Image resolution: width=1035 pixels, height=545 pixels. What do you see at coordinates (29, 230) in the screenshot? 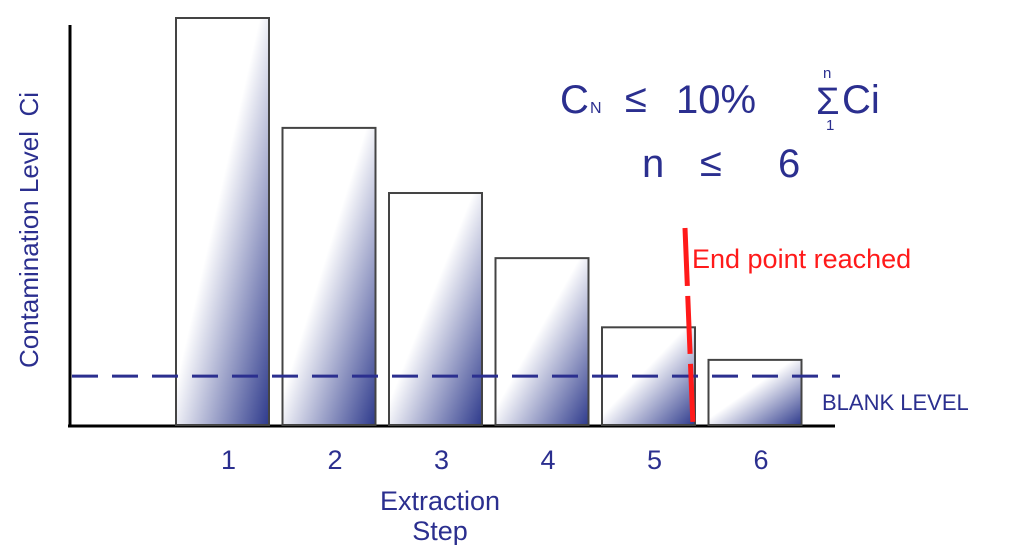
I see `y-axis-title: Contamination Level Ci` at bounding box center [29, 230].